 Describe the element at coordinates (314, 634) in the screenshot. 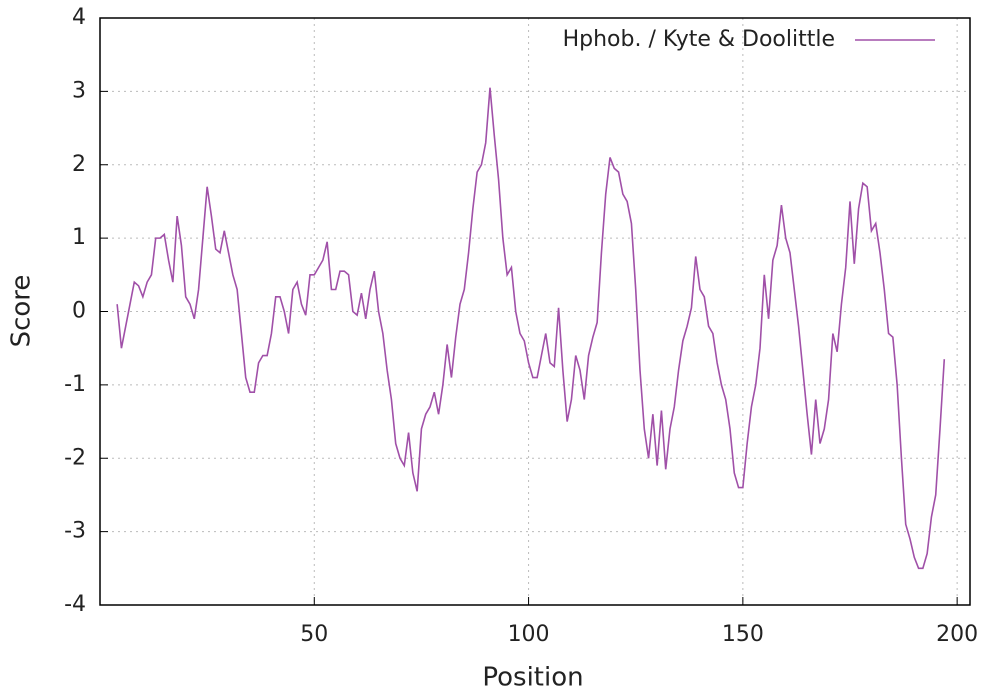

I see `x-tick-label: 50` at that location.